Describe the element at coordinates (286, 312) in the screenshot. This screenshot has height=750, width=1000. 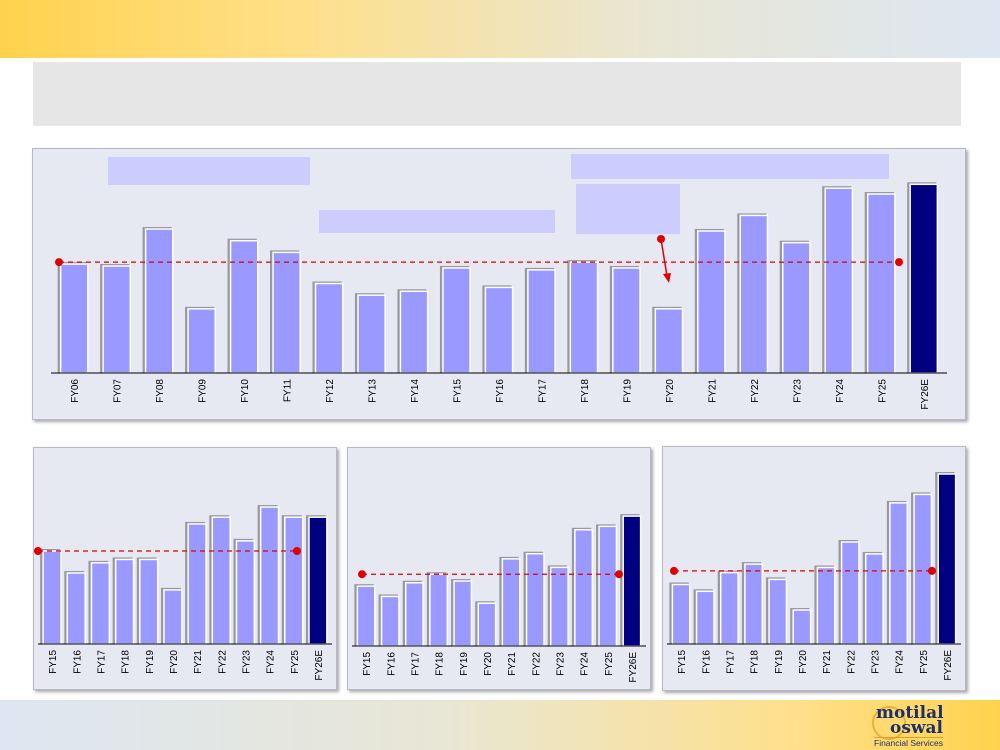
I see `bar-fy11` at that location.